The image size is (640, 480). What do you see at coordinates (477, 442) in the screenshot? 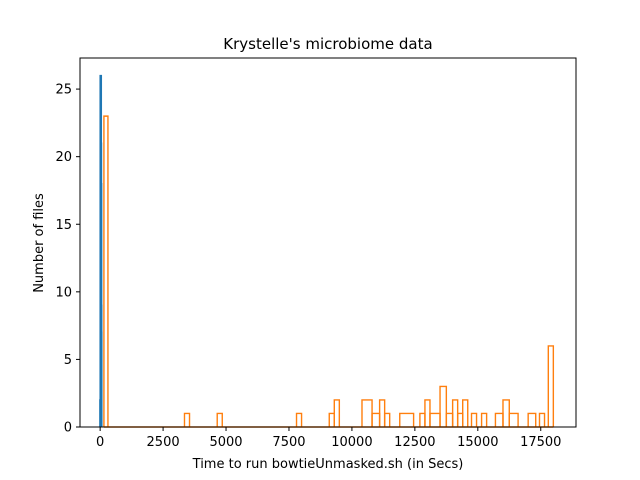
I see `x-tick-label: 15000` at bounding box center [477, 442].